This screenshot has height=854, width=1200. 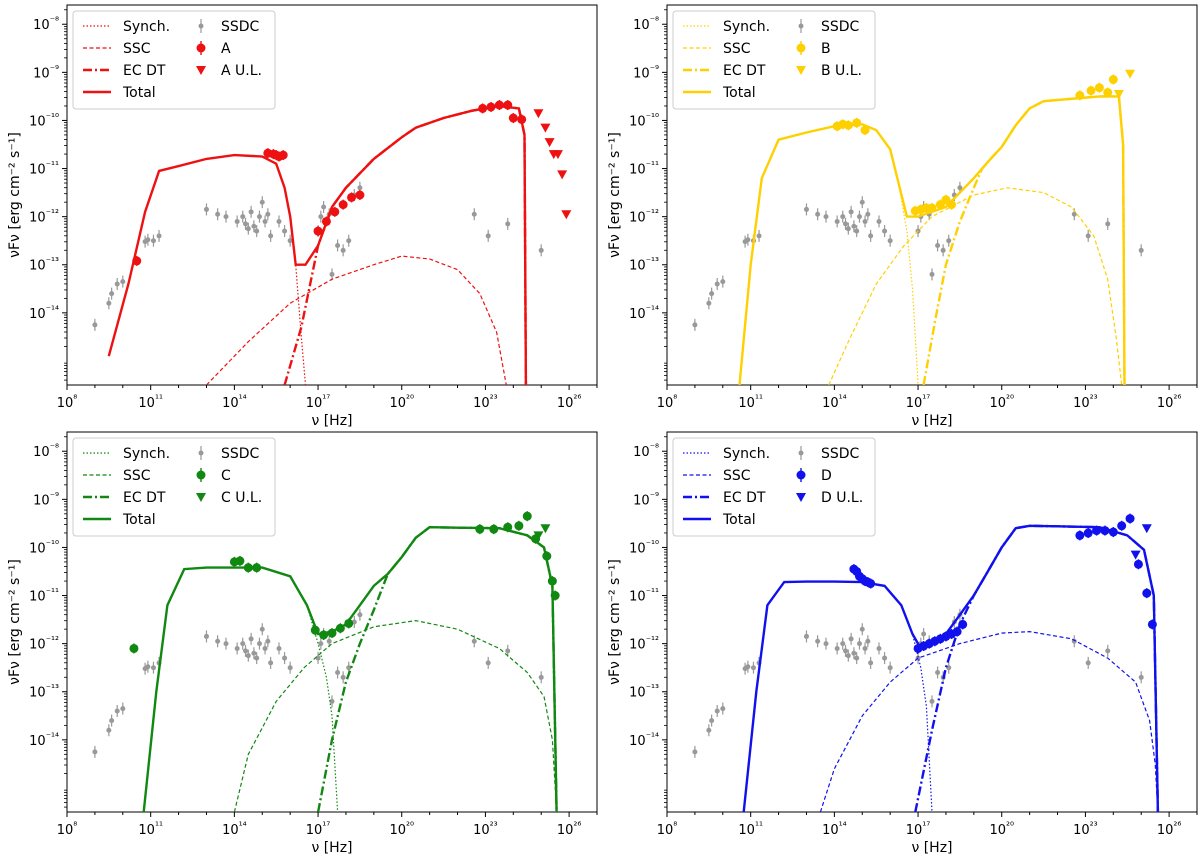 What do you see at coordinates (44, 740) in the screenshot?
I see `y-tick-label: 10⁻¹⁴` at bounding box center [44, 740].